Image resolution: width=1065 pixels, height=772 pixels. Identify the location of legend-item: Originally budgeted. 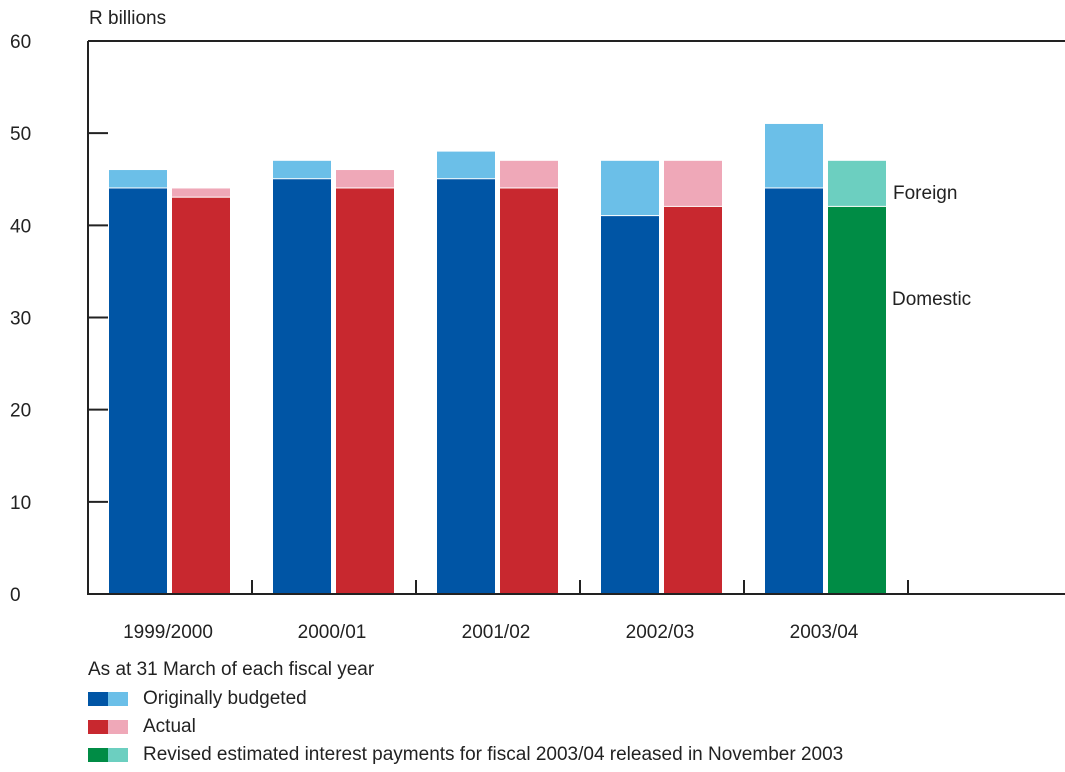
(465, 699).